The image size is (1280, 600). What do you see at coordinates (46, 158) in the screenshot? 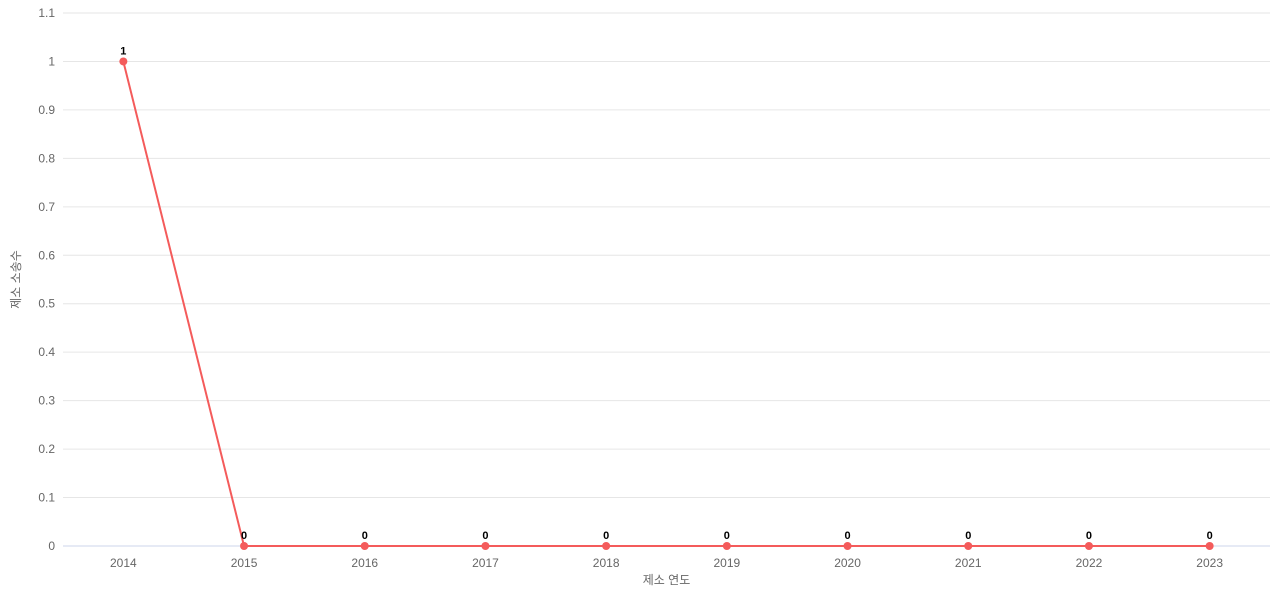
I see `y-axis-tick-label: 0.8` at bounding box center [46, 158].